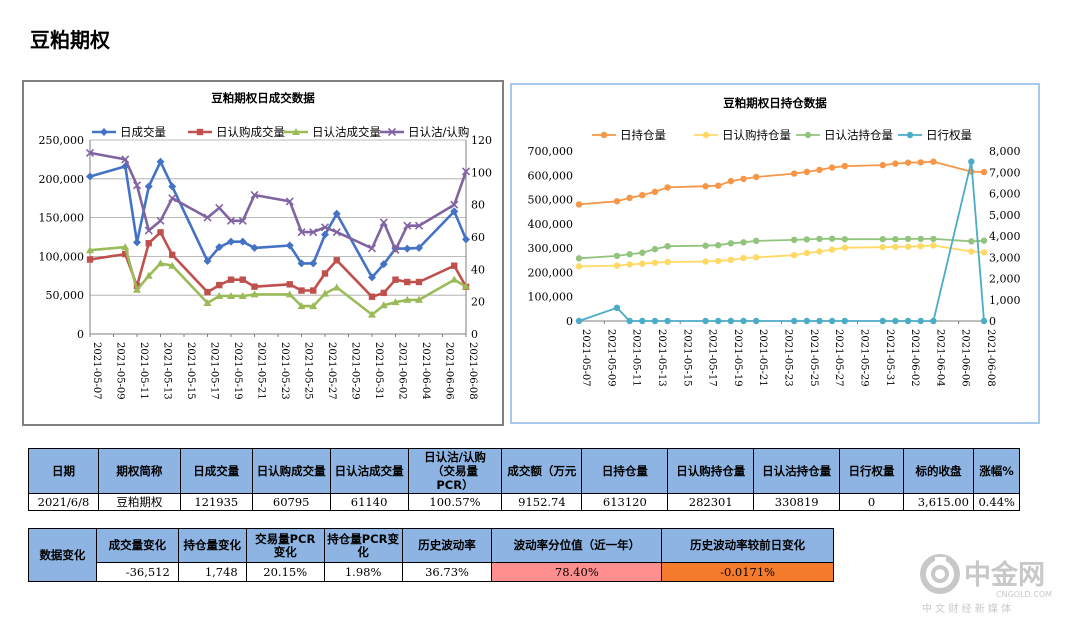 Image resolution: width=1080 pixels, height=624 pixels. What do you see at coordinates (449, 371) in the screenshot?
I see `x-tick-label: 2021-06-06` at bounding box center [449, 371].